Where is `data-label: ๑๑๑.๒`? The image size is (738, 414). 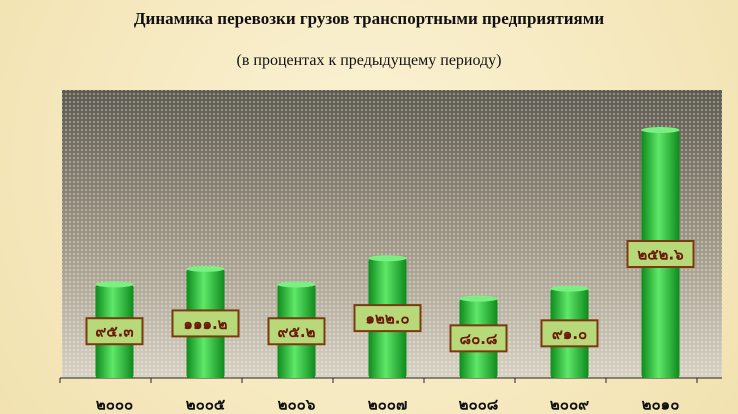 data-label: ๑๑๑.๒ is located at coordinates (205, 324).